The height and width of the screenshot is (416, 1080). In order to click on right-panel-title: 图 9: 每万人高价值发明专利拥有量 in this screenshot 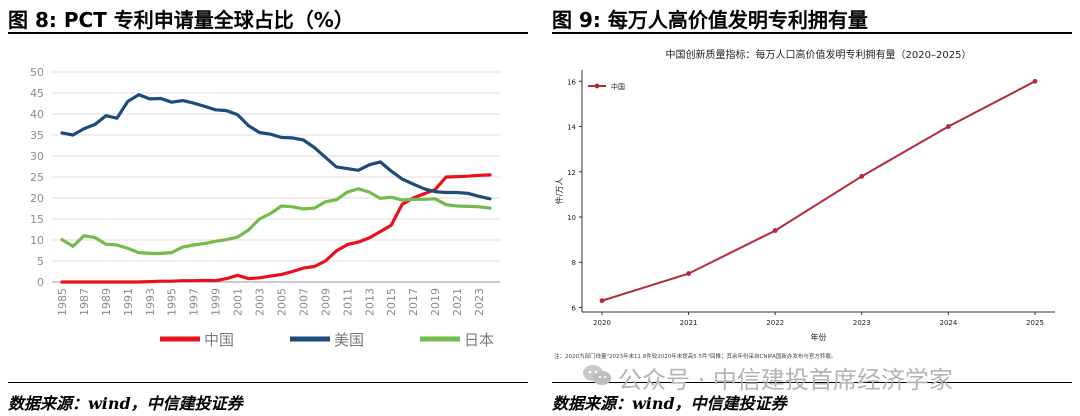, I will do `click(710, 20)`.